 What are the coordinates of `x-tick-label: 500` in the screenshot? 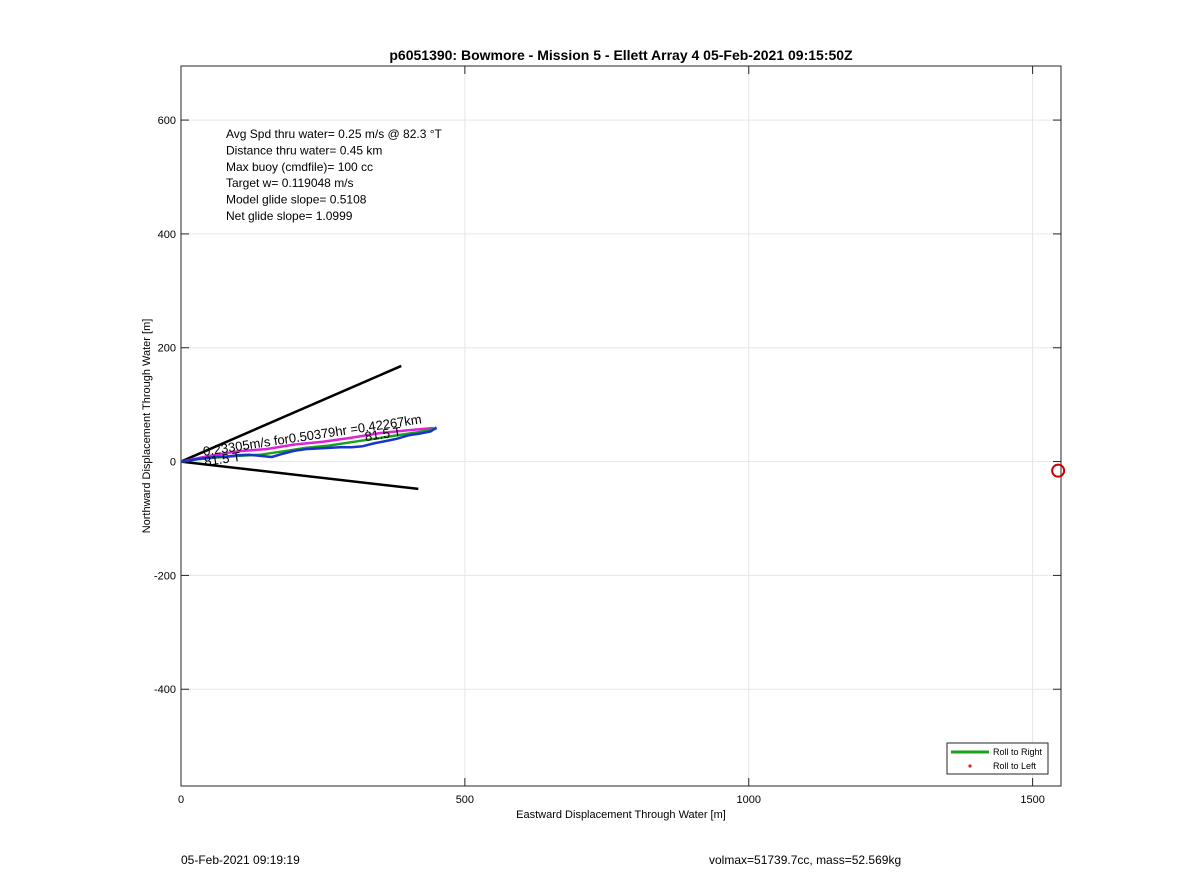 It's located at (465, 800).